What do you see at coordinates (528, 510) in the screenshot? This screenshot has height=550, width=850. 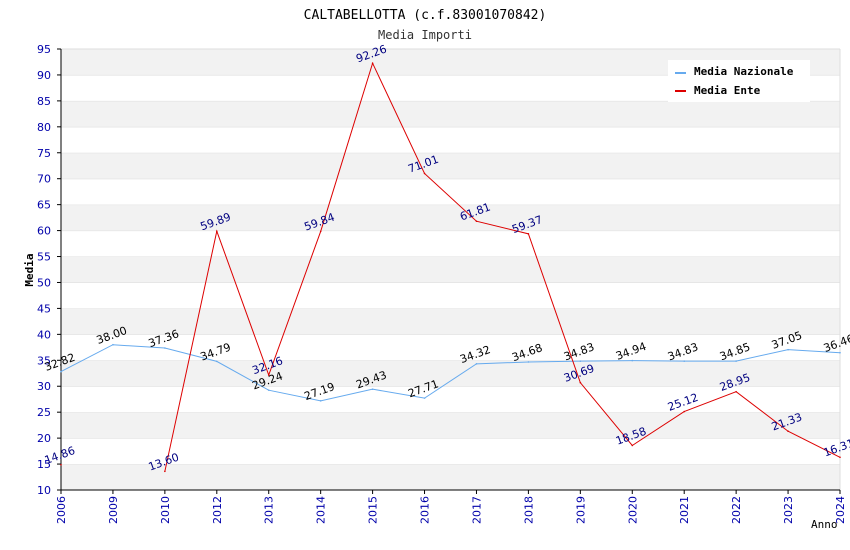 I see `x-tick-label: 2018` at bounding box center [528, 510].